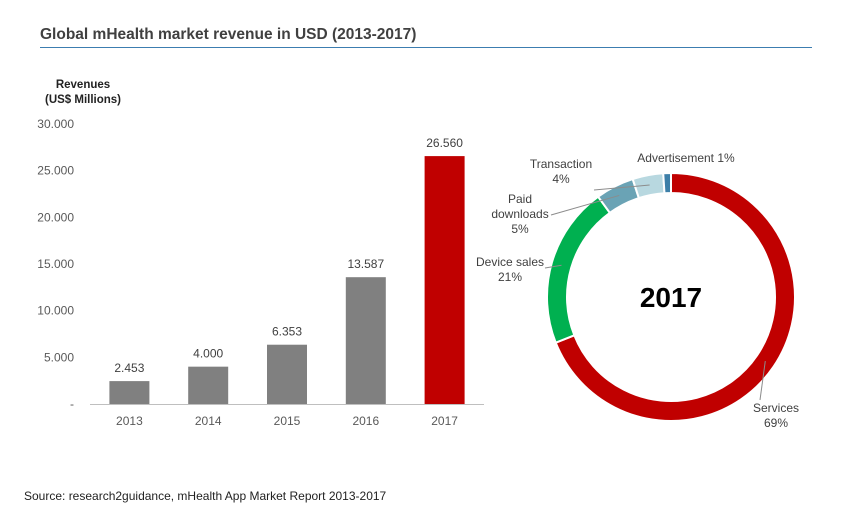 This screenshot has width=853, height=529. Describe the element at coordinates (208, 354) in the screenshot. I see `bar-data-label: 4.000` at that location.